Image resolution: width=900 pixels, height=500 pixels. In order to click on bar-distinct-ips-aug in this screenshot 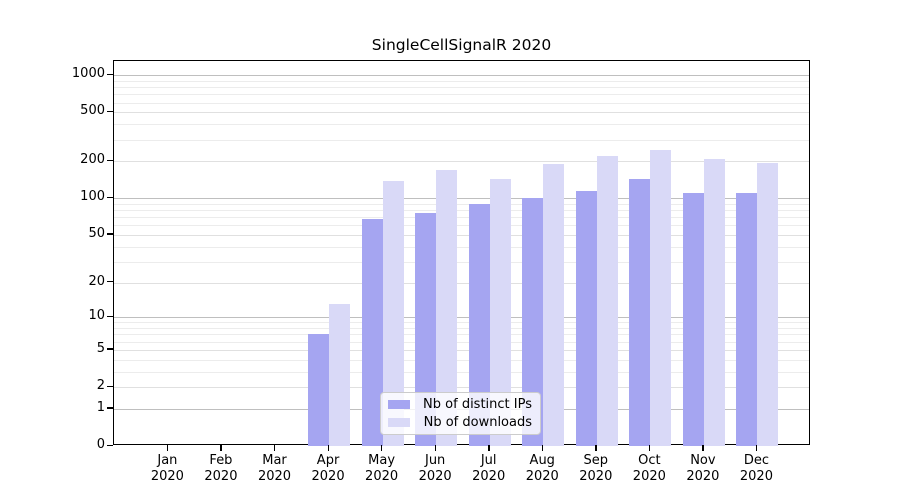, I will do `click(533, 322)`.